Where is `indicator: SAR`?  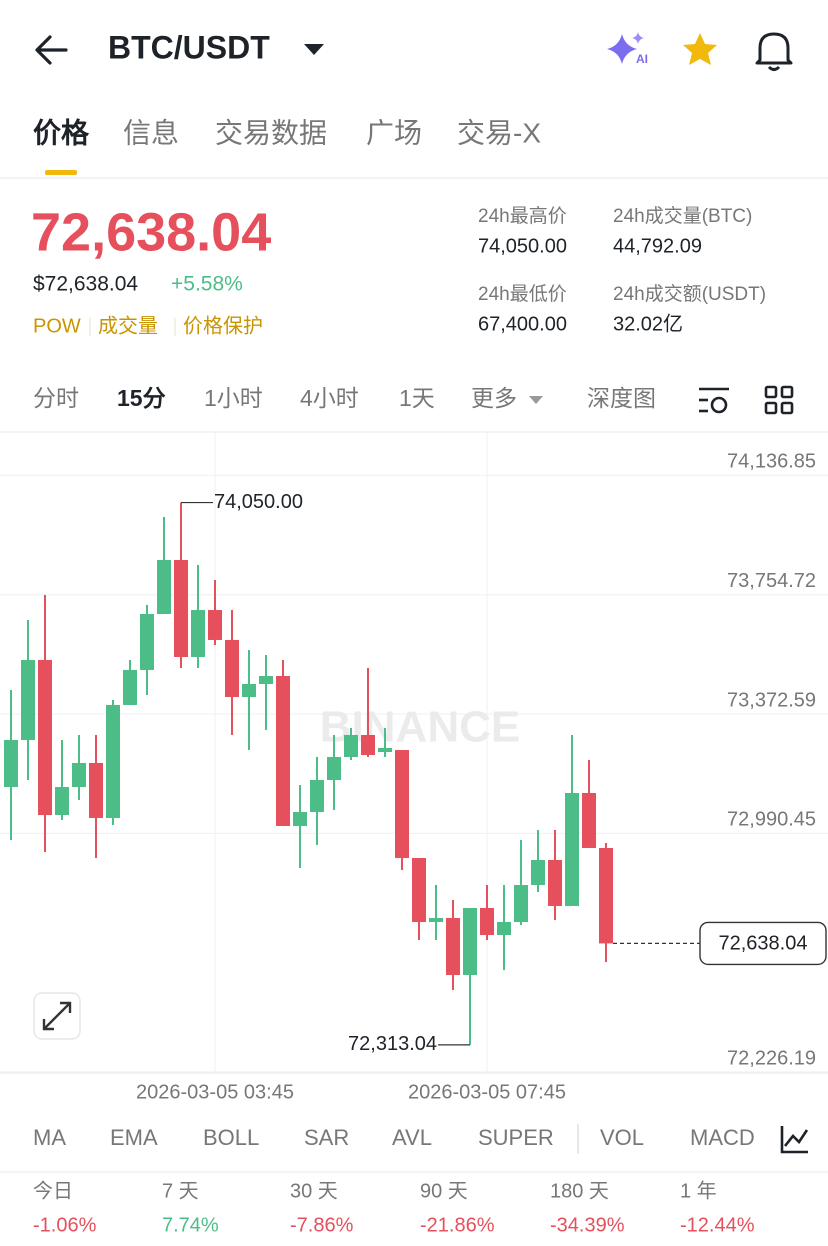 indicator: SAR is located at coordinates (326, 1137).